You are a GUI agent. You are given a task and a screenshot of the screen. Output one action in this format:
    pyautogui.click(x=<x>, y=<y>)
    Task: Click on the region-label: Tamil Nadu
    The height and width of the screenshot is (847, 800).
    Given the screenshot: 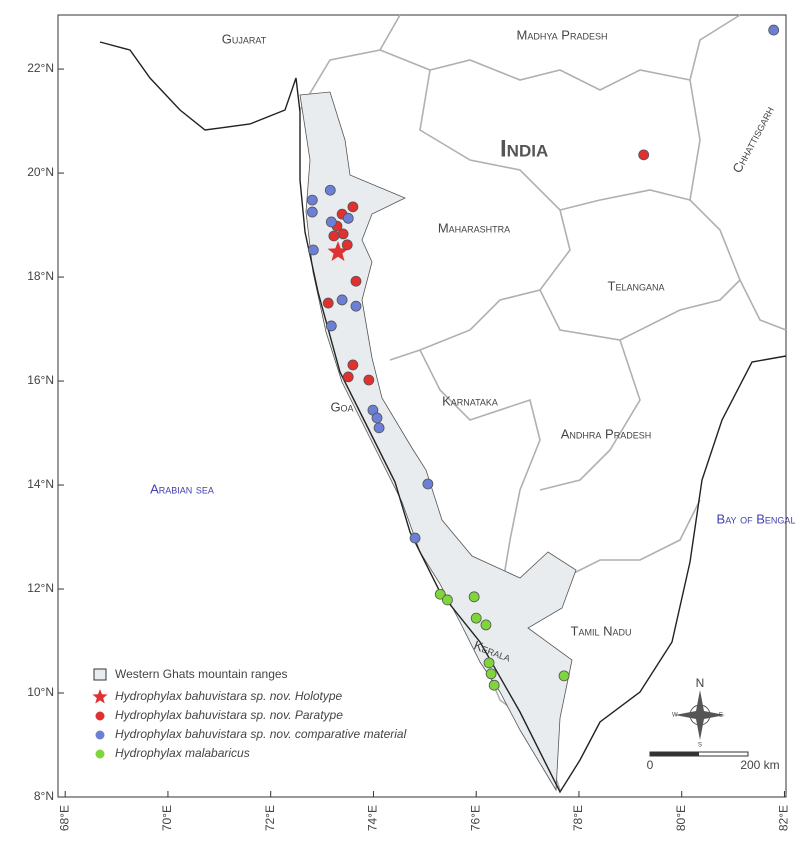 What is the action you would take?
    pyautogui.click(x=601, y=630)
    